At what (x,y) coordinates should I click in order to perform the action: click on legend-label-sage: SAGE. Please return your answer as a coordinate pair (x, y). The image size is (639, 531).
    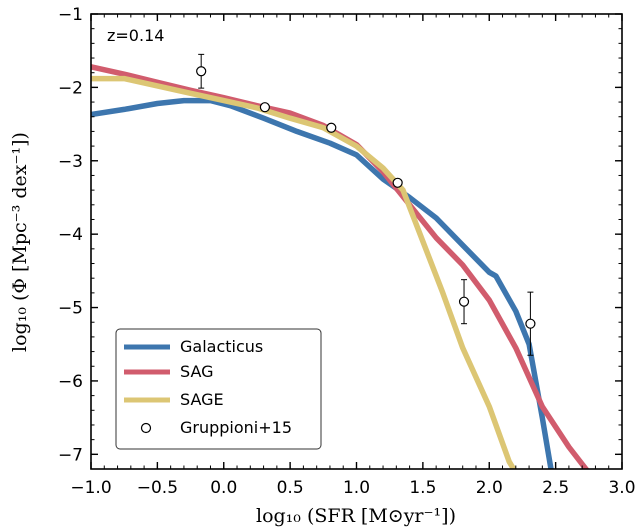
    Looking at the image, I should click on (202, 399).